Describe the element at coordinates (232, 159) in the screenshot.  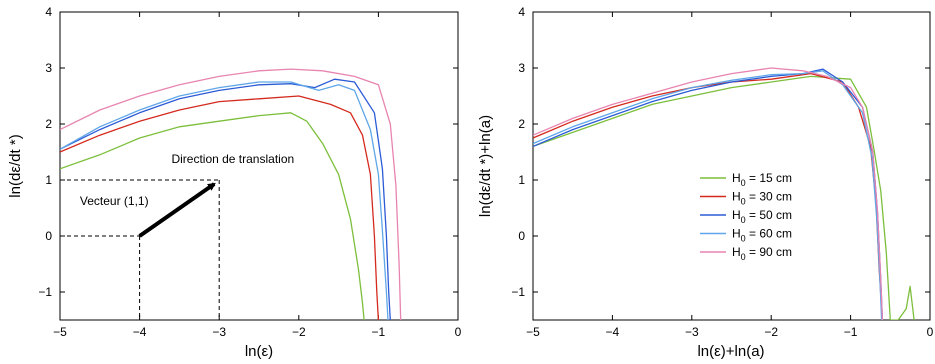
I see `annotation-0: Direction de translation` at that location.